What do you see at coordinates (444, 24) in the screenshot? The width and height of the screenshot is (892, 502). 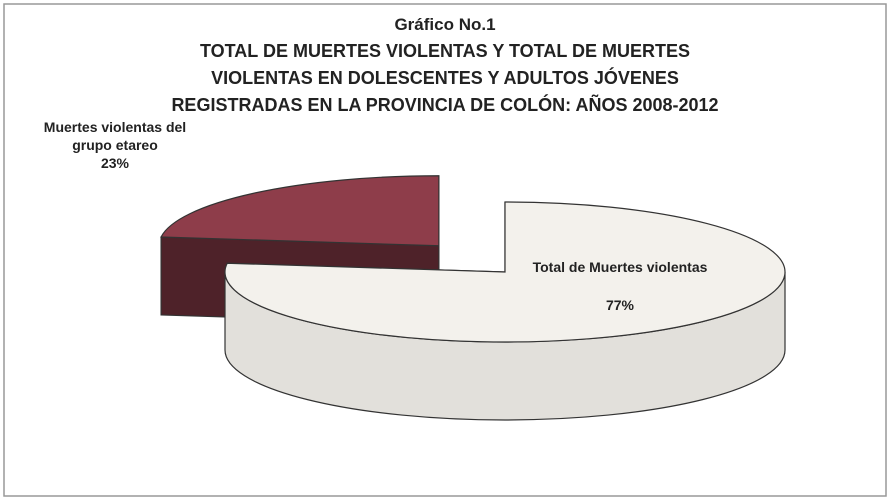 I see `chart-title: Gráfico No.1` at bounding box center [444, 24].